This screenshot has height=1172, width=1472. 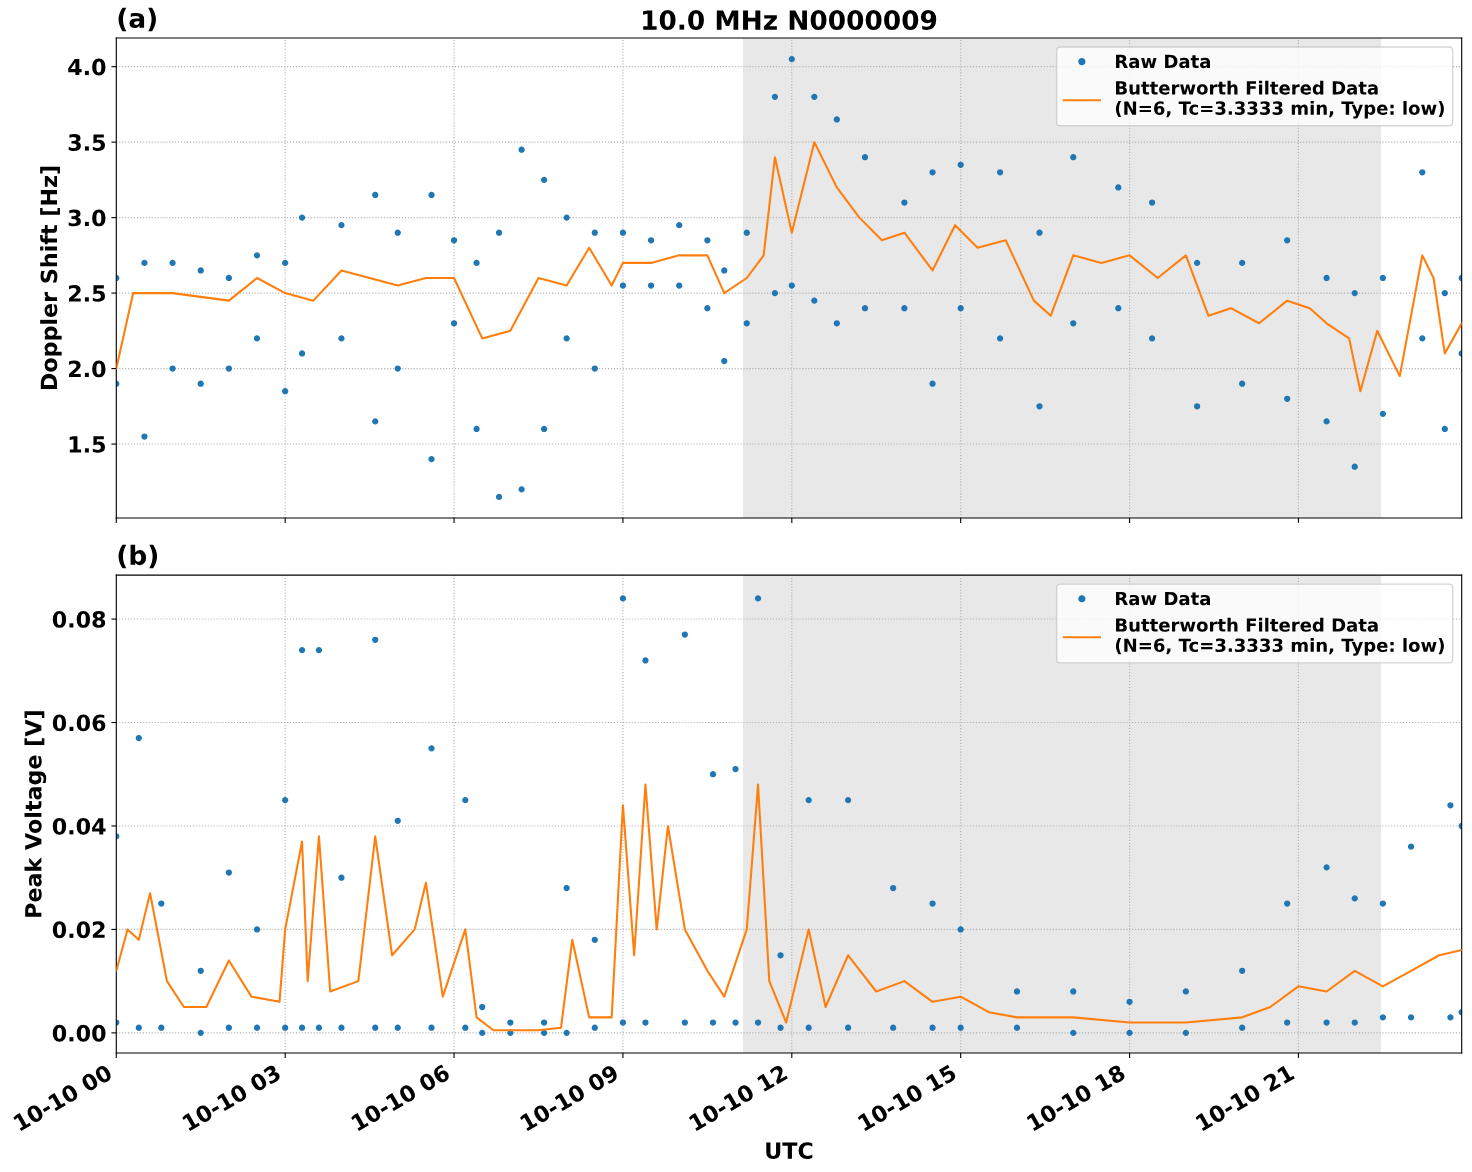 What do you see at coordinates (79, 723) in the screenshot?
I see `y-tick-label: 0.06` at bounding box center [79, 723].